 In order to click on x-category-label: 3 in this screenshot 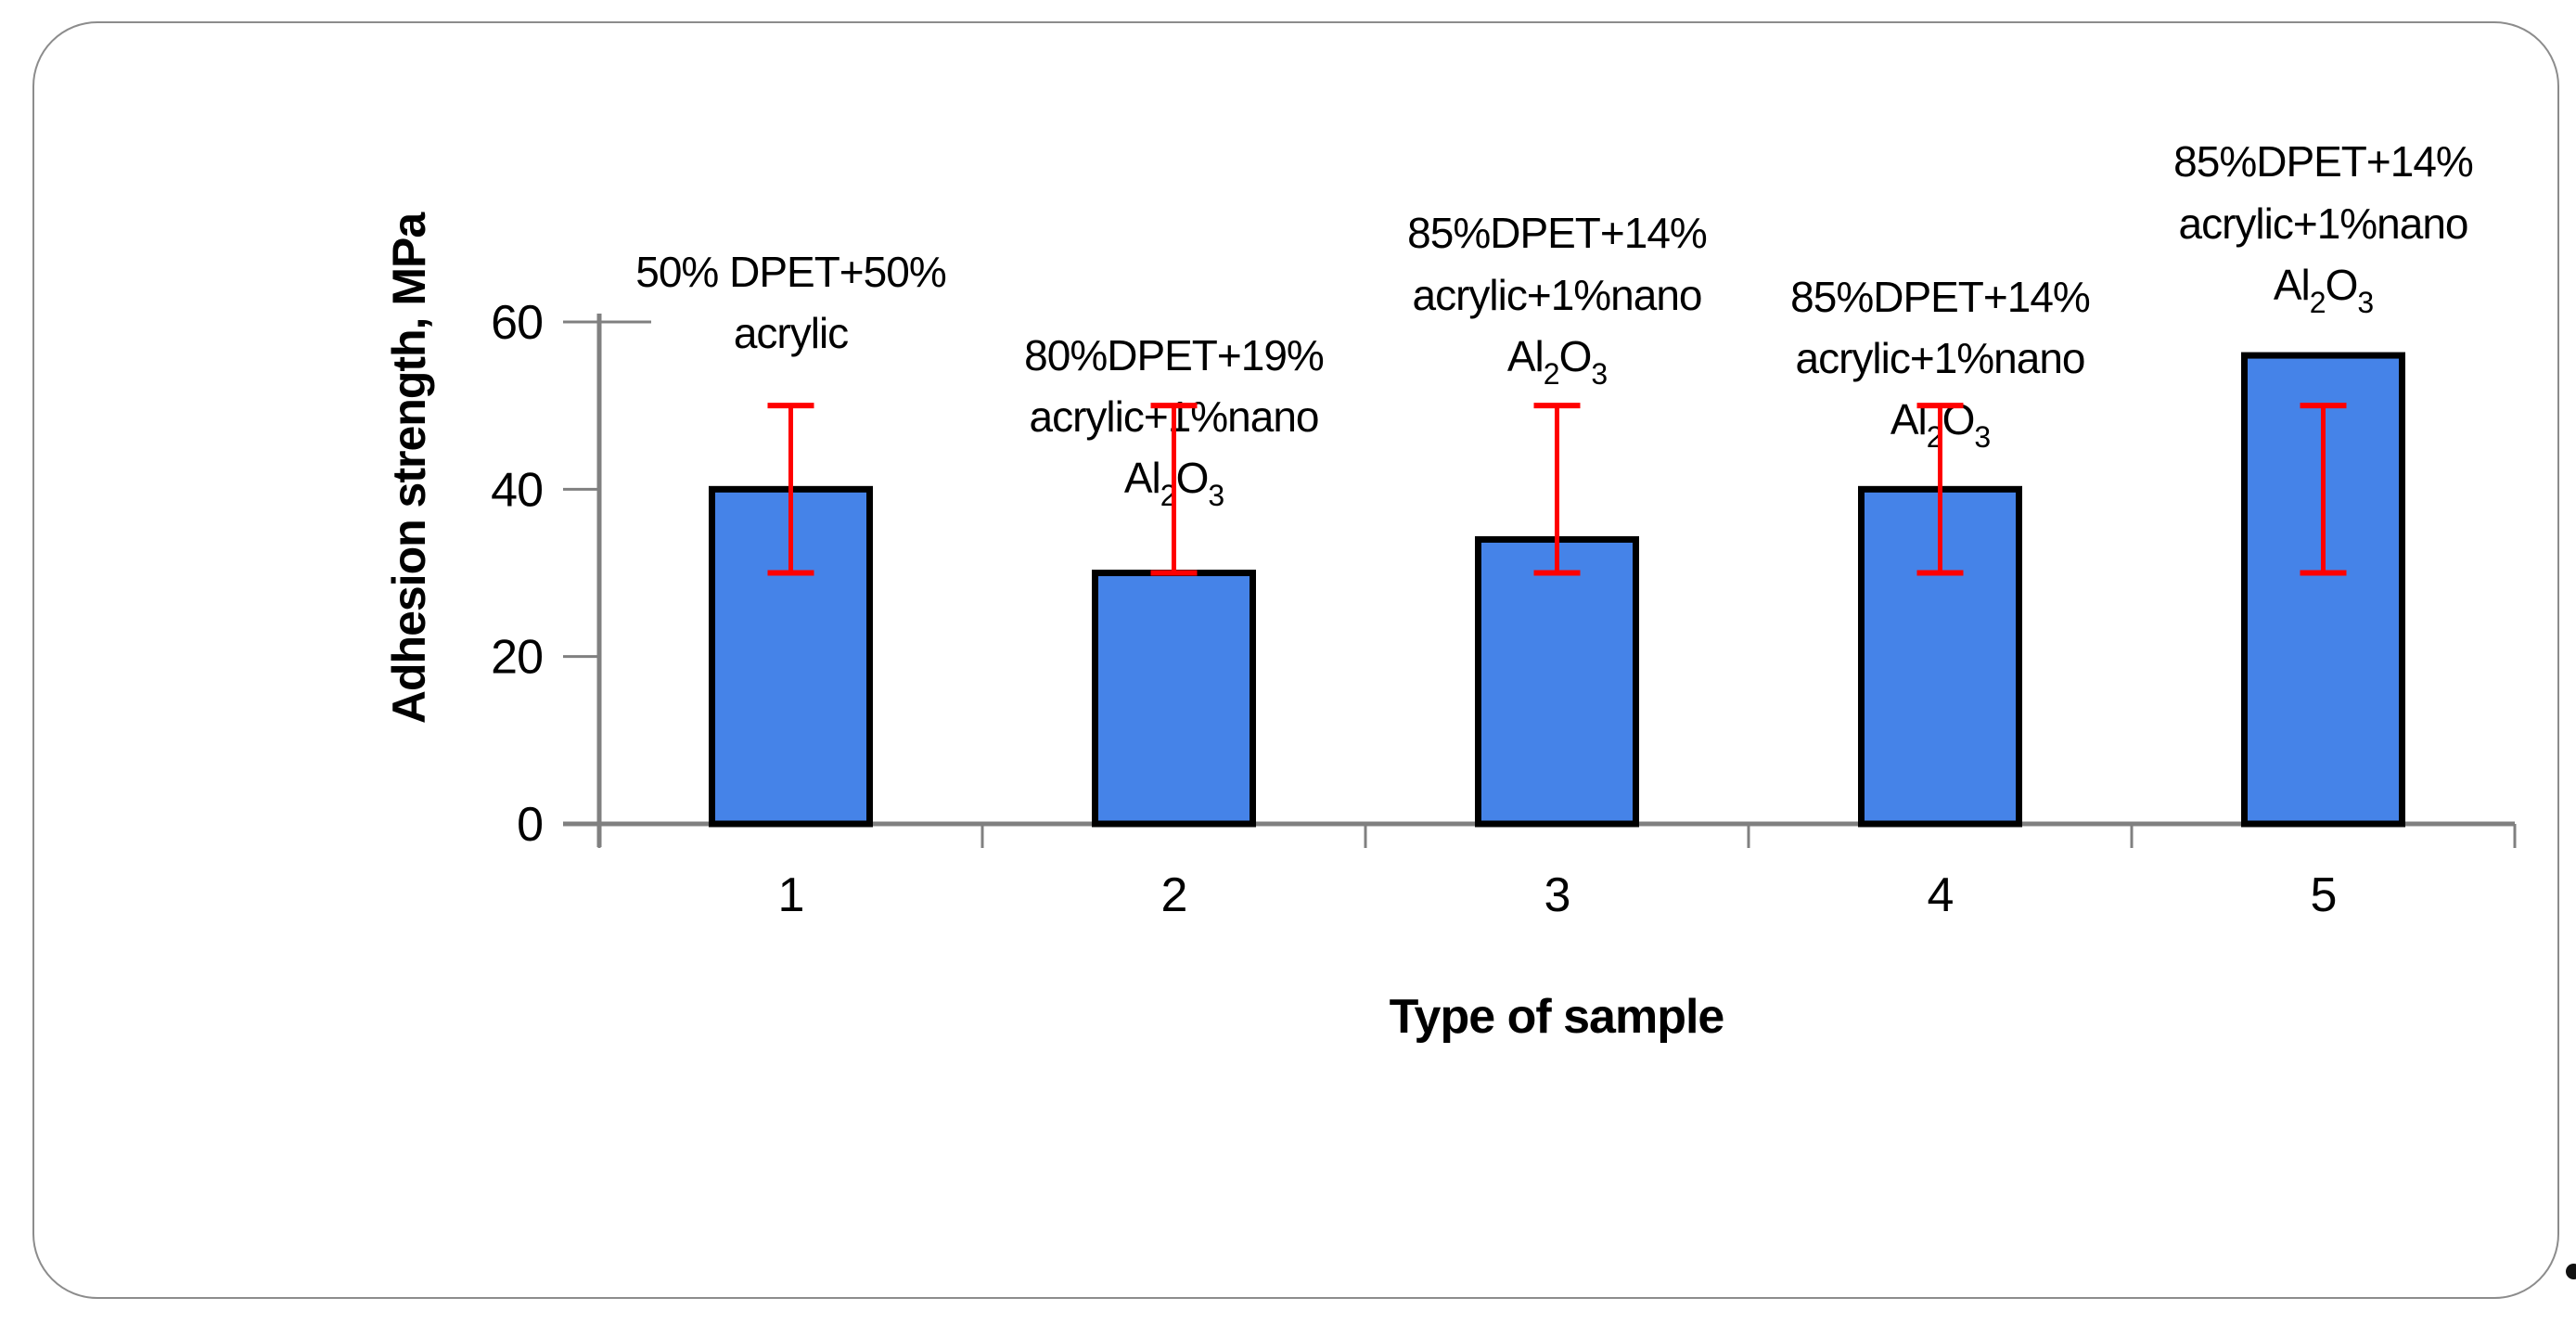, I will do `click(1557, 895)`.